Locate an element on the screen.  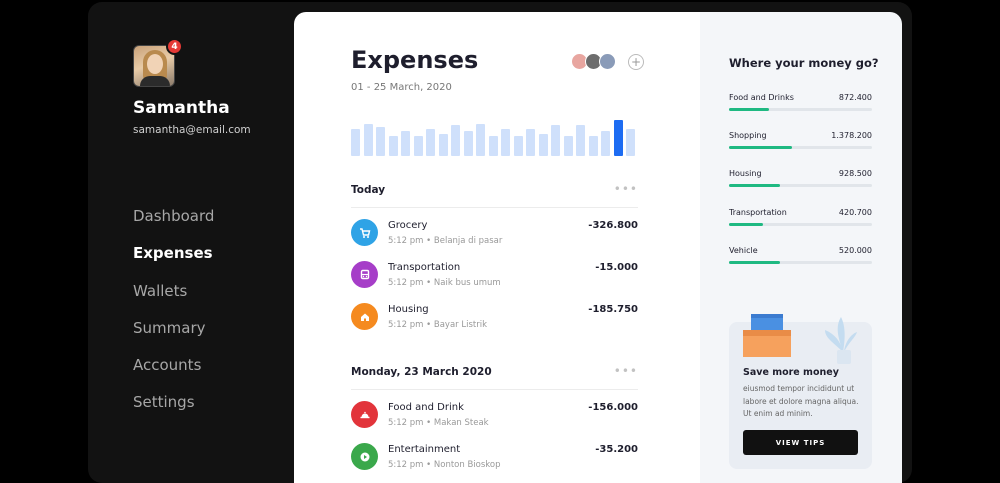
category-name: Housing is located at coordinates (745, 173).